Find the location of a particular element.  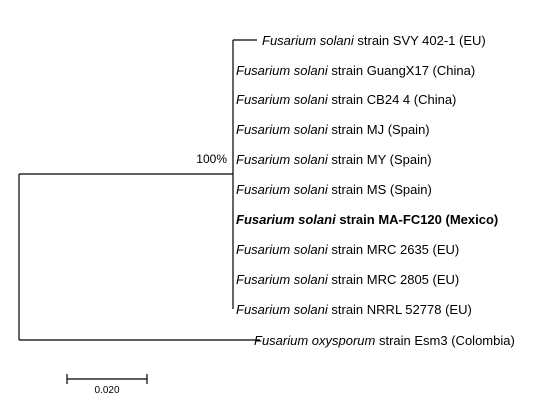

strain-info: strain NRRL 52778 (EU) is located at coordinates (400, 309).